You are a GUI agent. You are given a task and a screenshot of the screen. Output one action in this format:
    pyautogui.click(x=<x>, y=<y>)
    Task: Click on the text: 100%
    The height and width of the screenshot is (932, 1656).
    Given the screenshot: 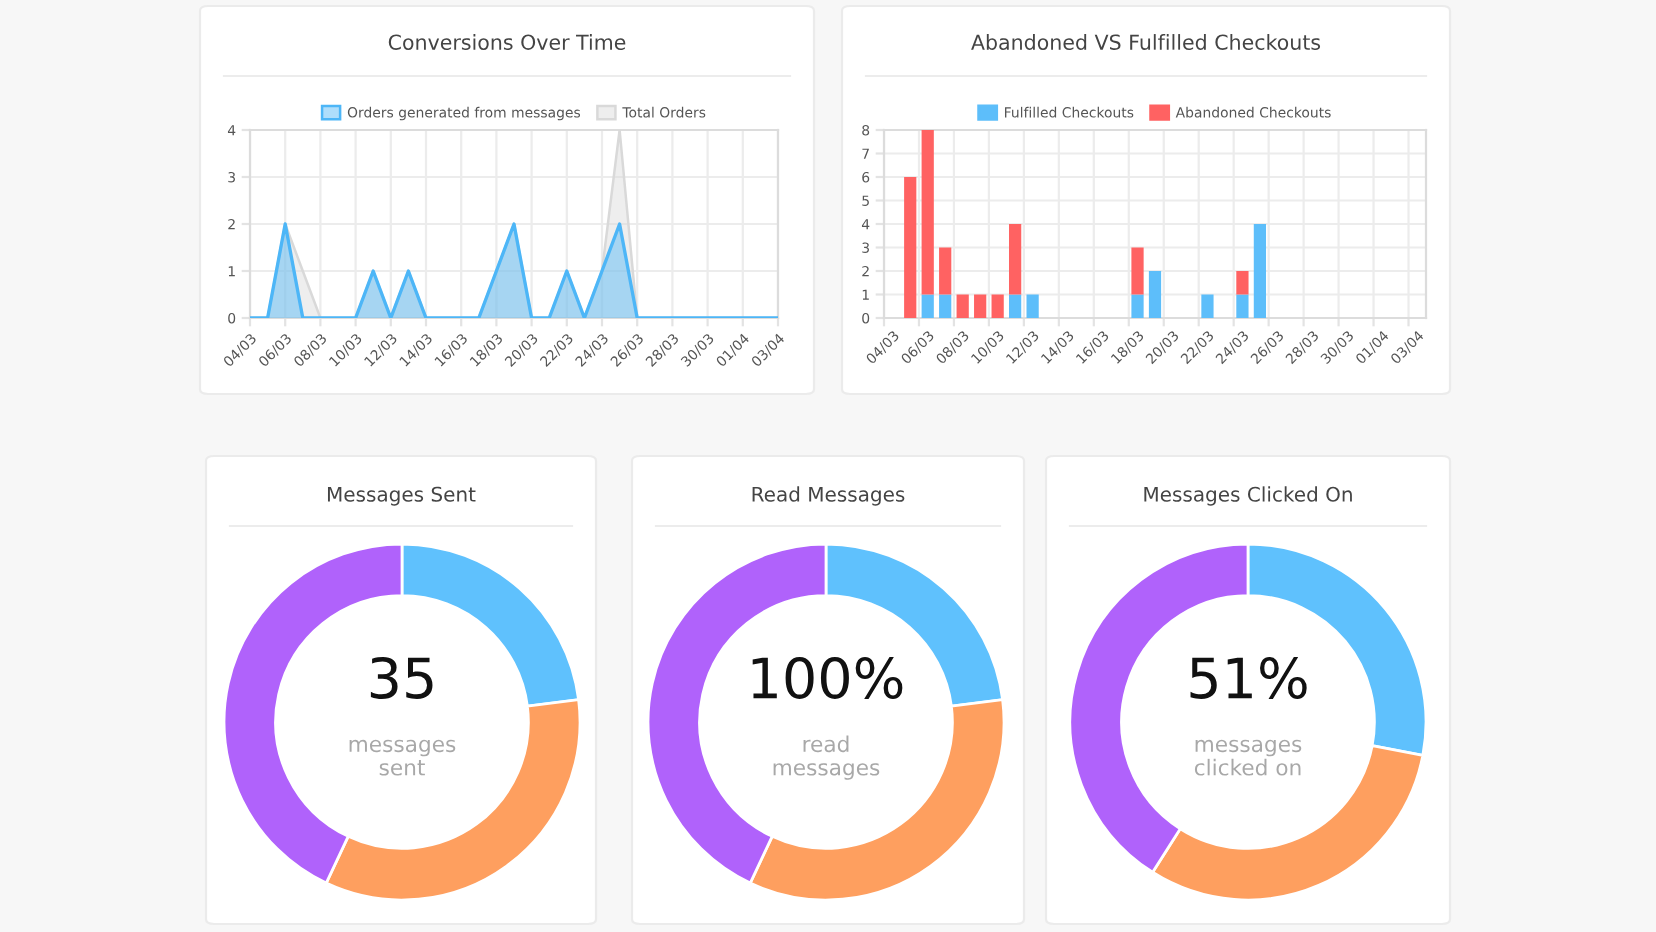 What is the action you would take?
    pyautogui.click(x=827, y=677)
    